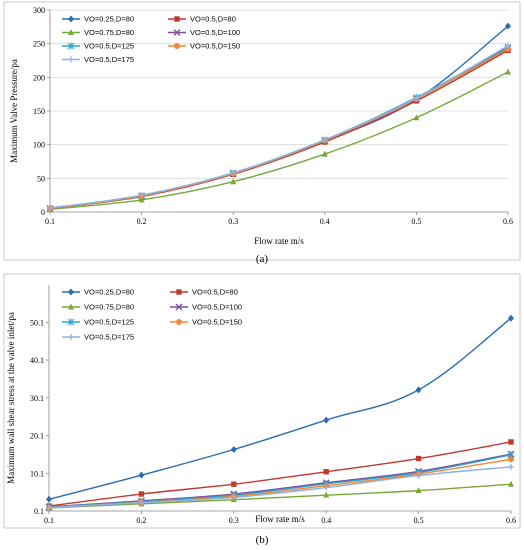  What do you see at coordinates (37, 360) in the screenshot?
I see `y-tick-label: 40.1` at bounding box center [37, 360].